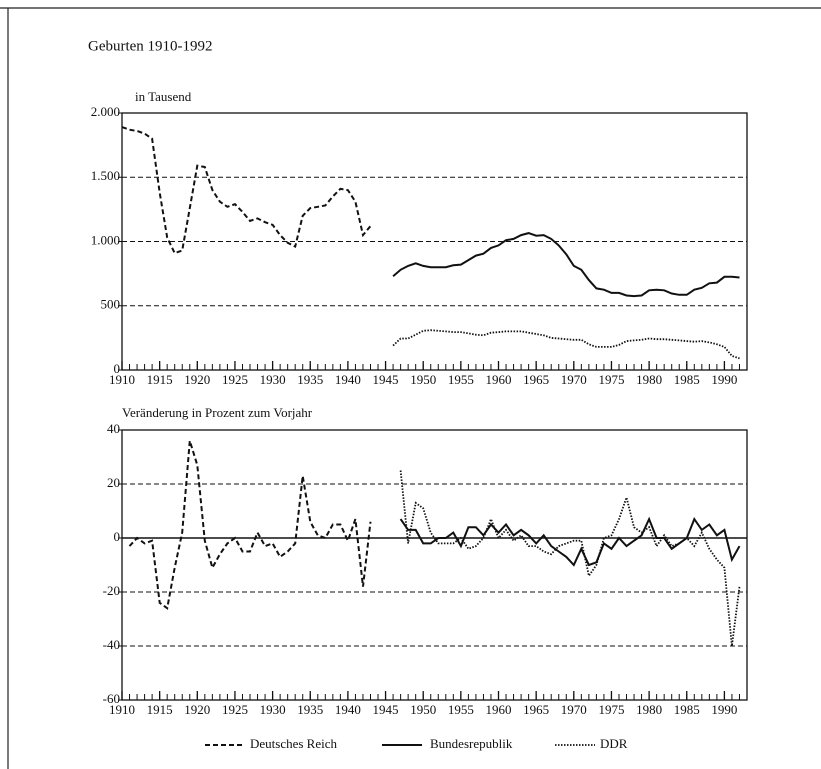 The image size is (821, 769). Describe the element at coordinates (113, 482) in the screenshot. I see `y-tick-label: 20` at that location.